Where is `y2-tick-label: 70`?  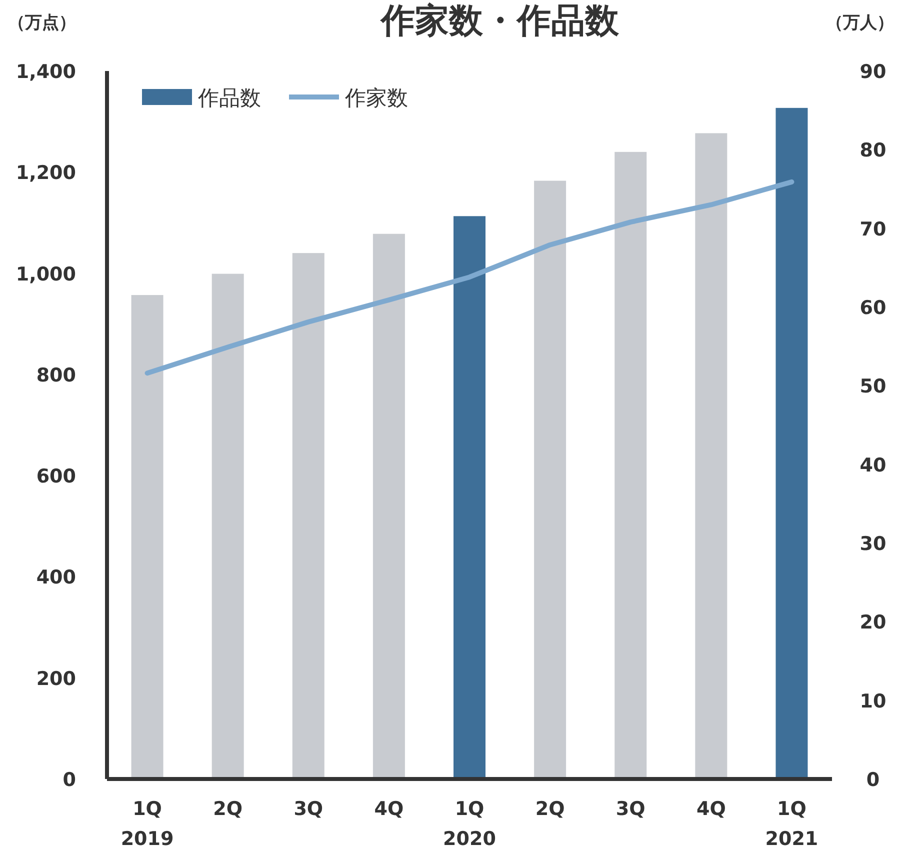
y2-tick-label: 70 is located at coordinates (873, 229).